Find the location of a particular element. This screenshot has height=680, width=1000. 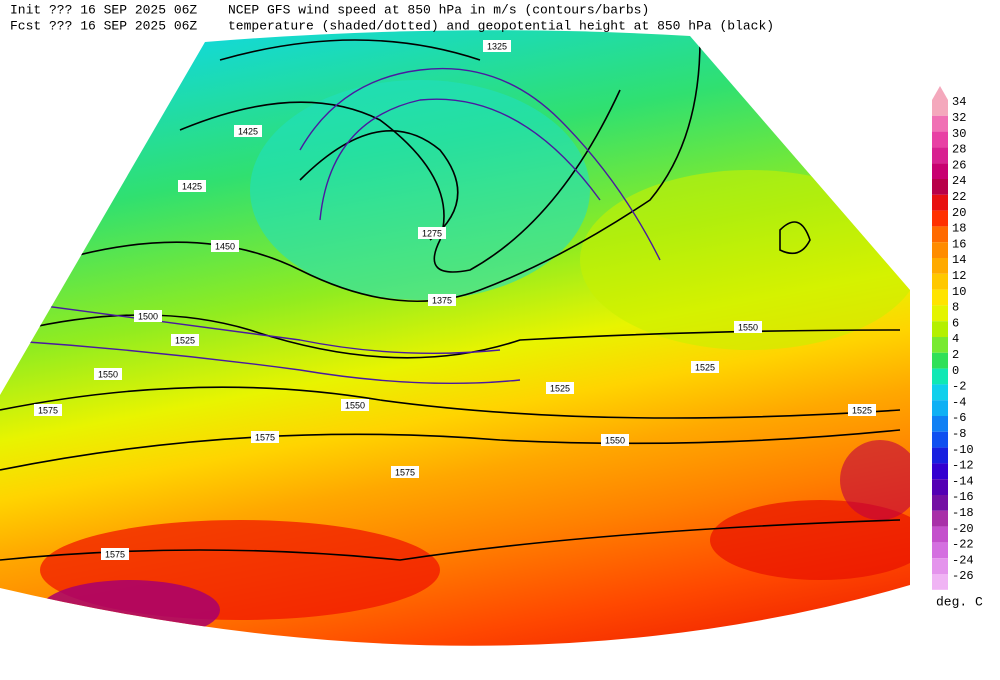

colorbar-label: 8 is located at coordinates (955, 308).